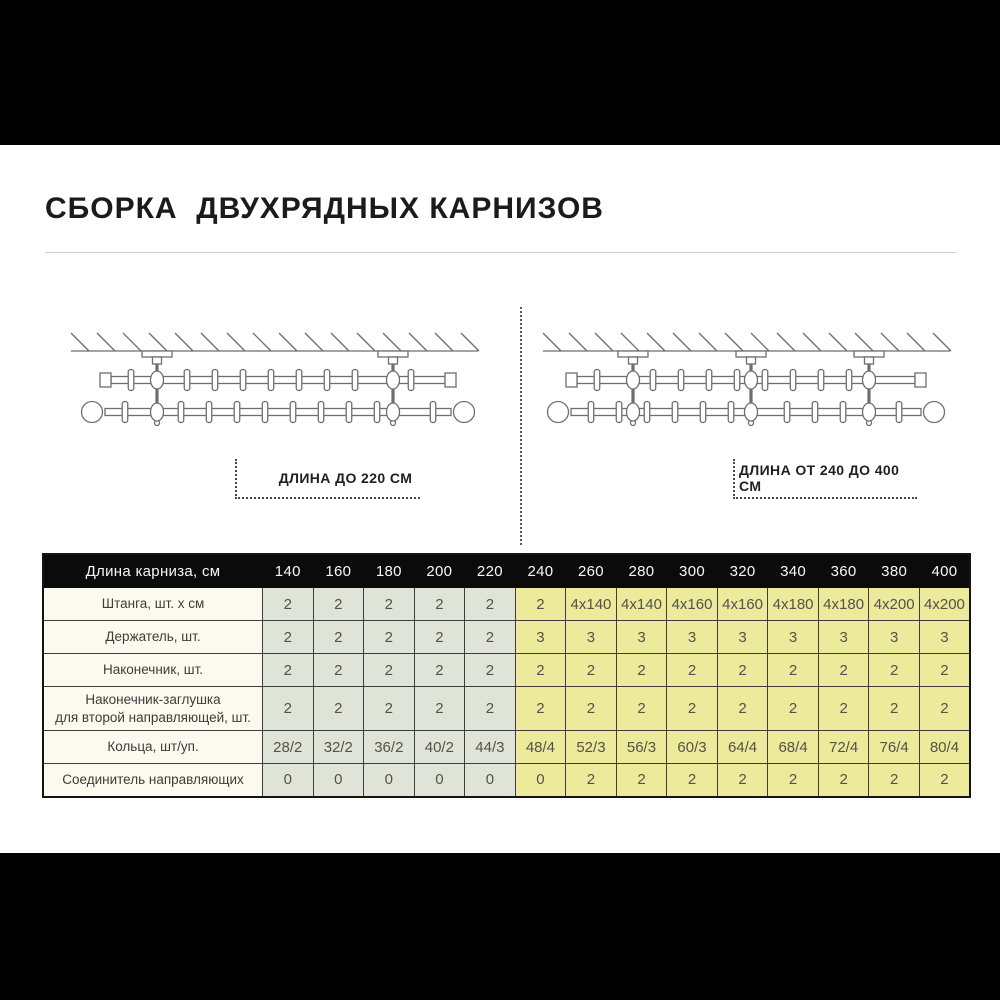  Describe the element at coordinates (894, 604) in the screenshot. I see `table-cell: 4x200` at that location.